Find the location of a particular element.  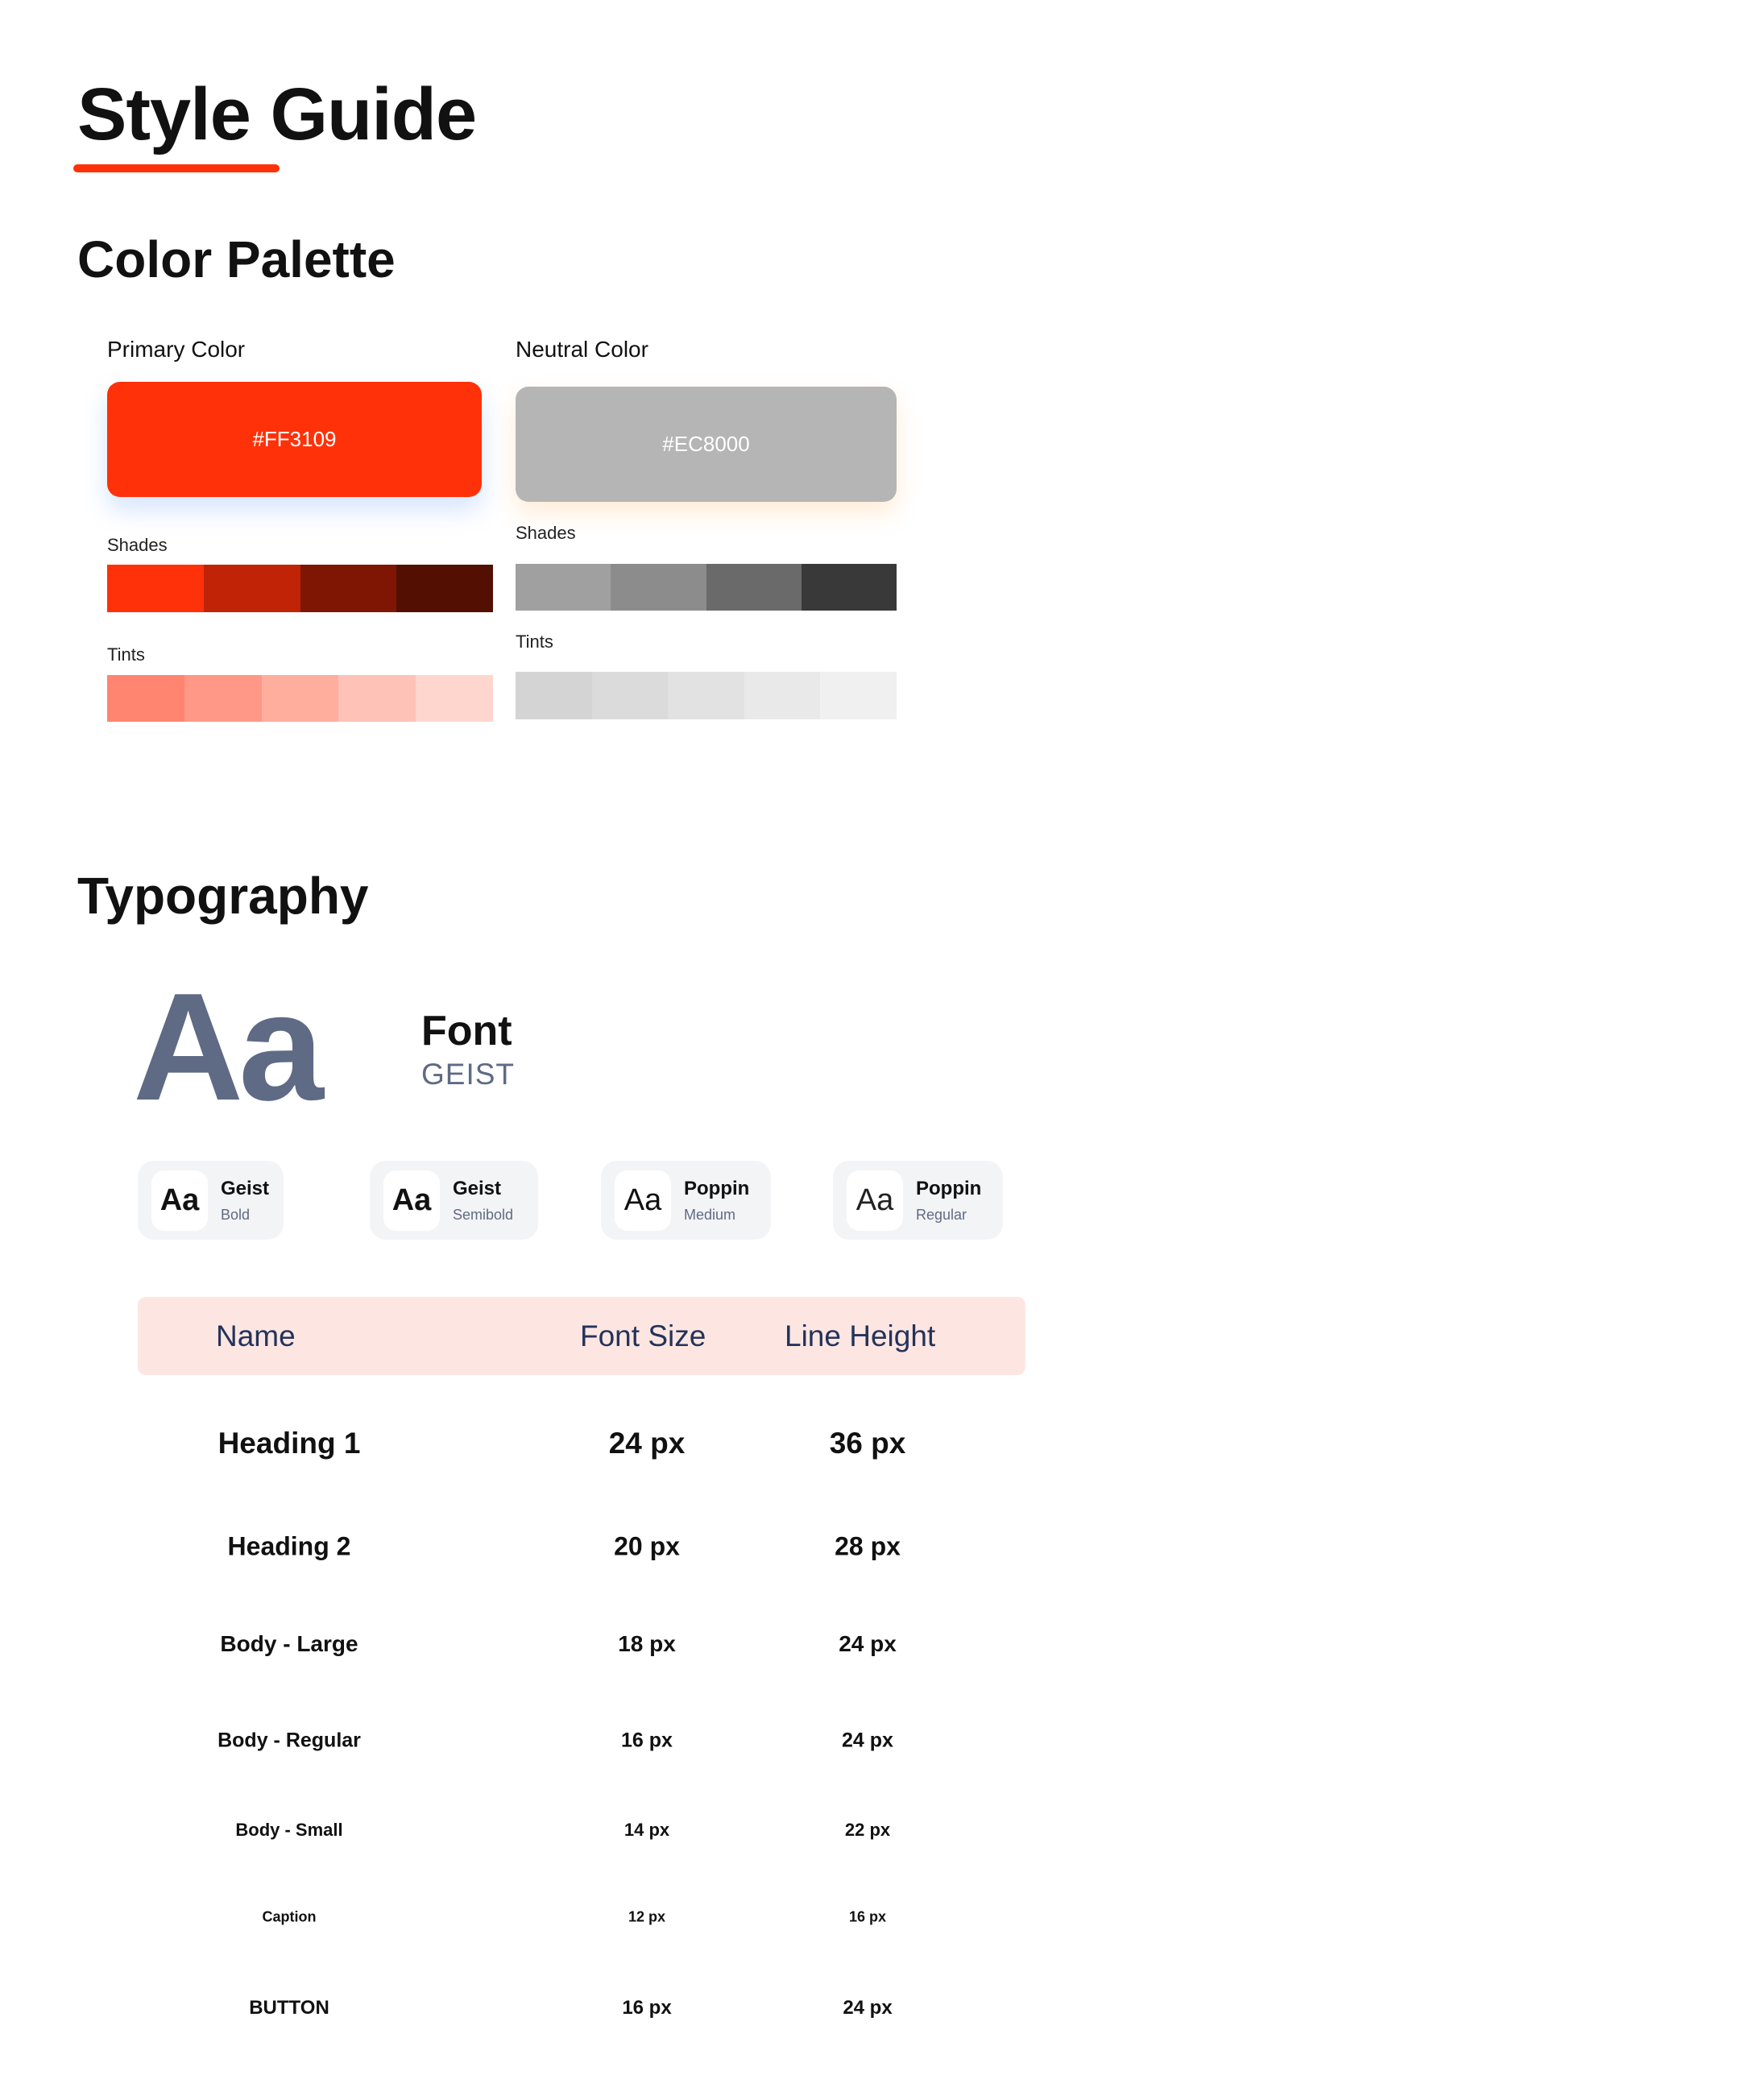

font-card-weight: Bold is located at coordinates (236, 1214).